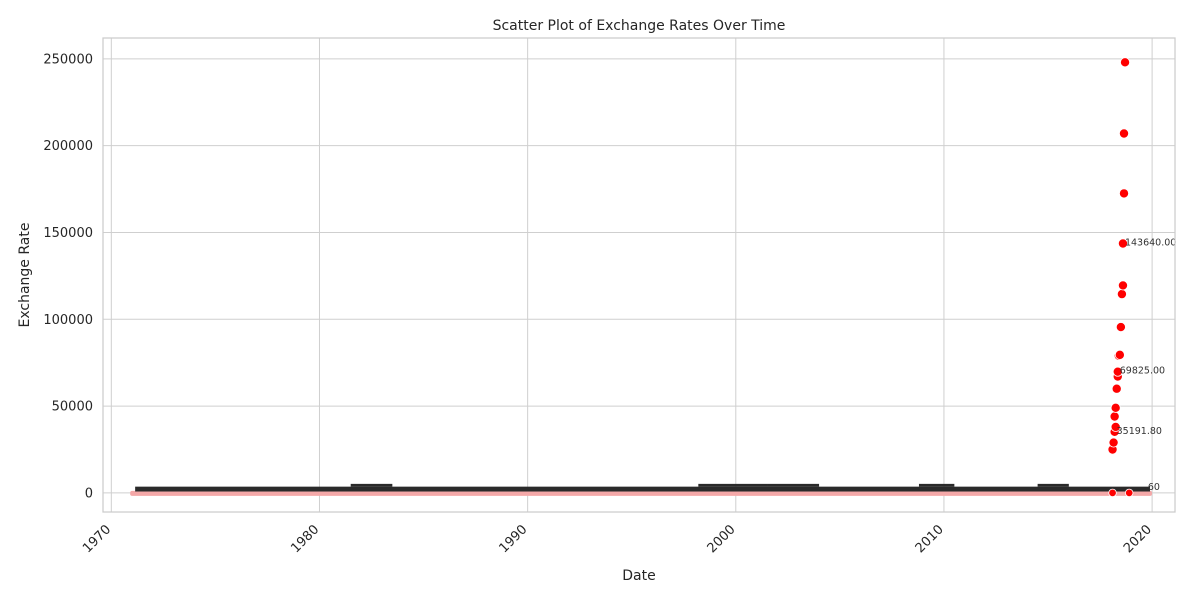  I want to click on overlapping-labels-band, so click(643, 489).